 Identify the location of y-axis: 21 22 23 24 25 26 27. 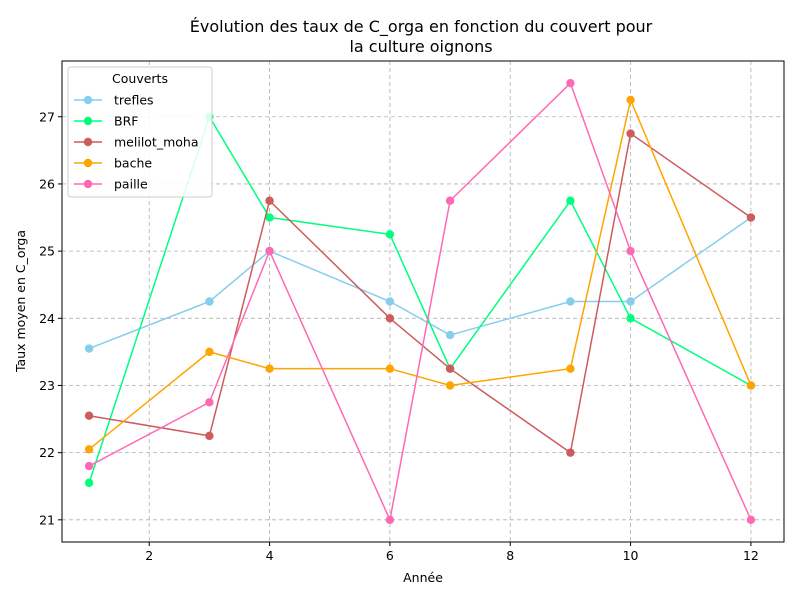
(50, 318).